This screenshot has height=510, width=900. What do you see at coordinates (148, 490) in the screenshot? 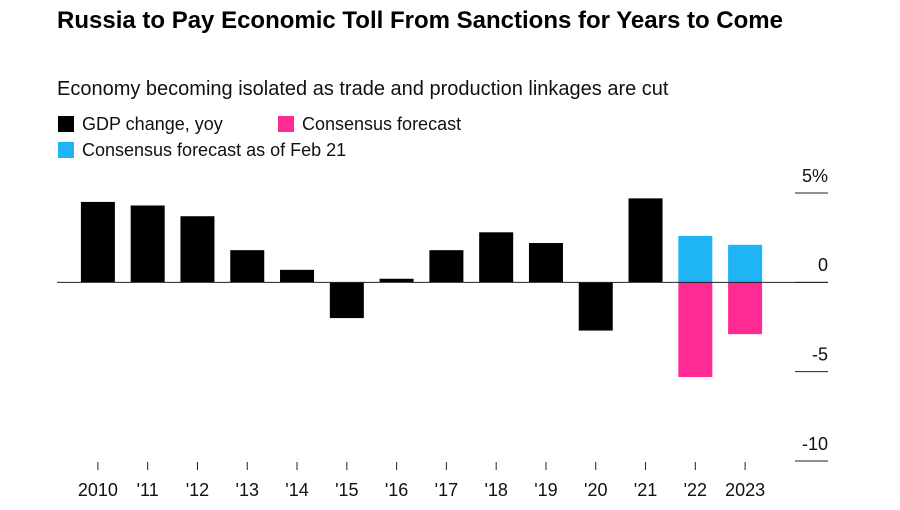
I see `x-tick-label: '11` at bounding box center [148, 490].